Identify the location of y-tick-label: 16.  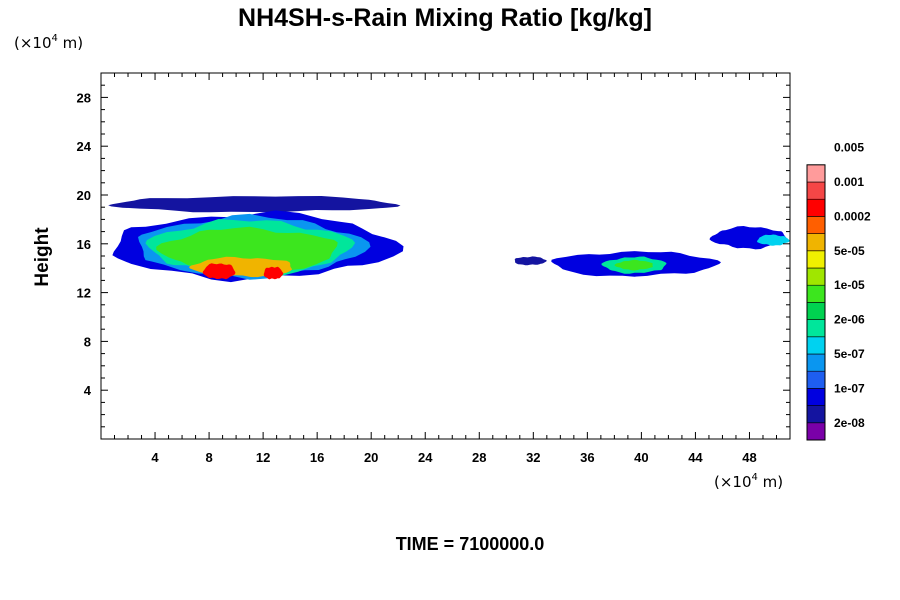
(84, 244).